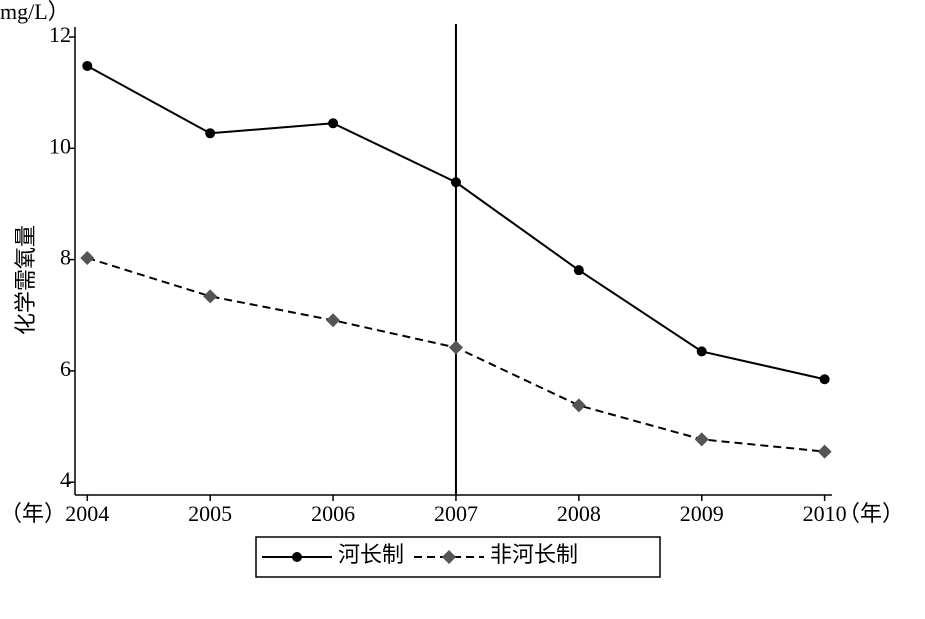 This screenshot has width=925, height=619. What do you see at coordinates (871, 513) in the screenshot?
I see `x-unit-right: （年）` at bounding box center [871, 513].